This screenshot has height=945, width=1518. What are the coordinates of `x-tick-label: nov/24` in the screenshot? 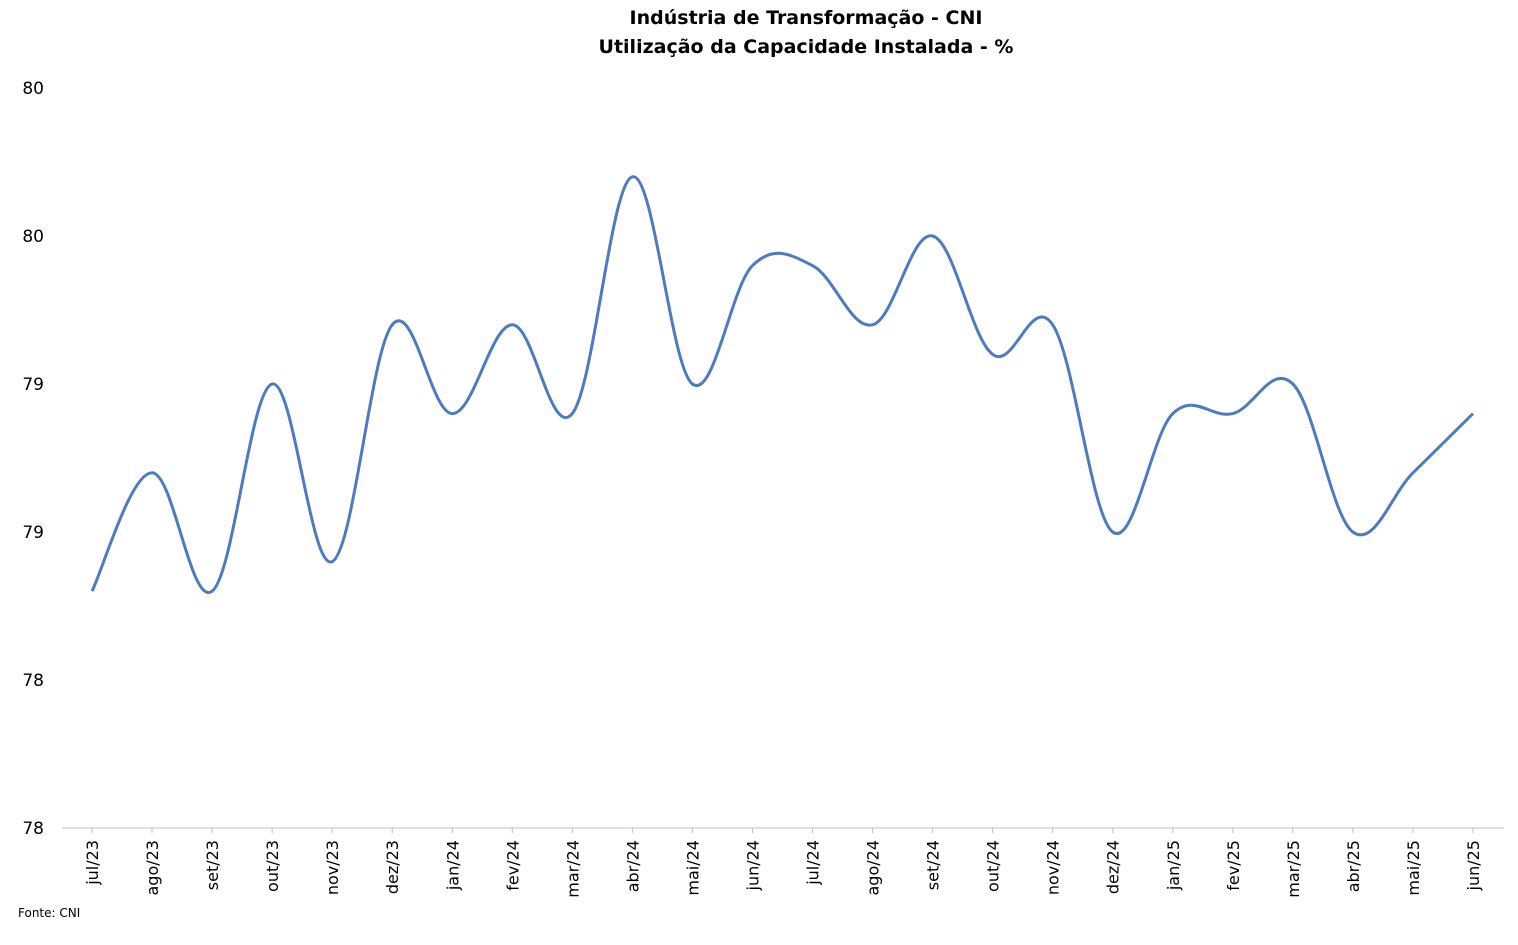 It's located at (1053, 867).